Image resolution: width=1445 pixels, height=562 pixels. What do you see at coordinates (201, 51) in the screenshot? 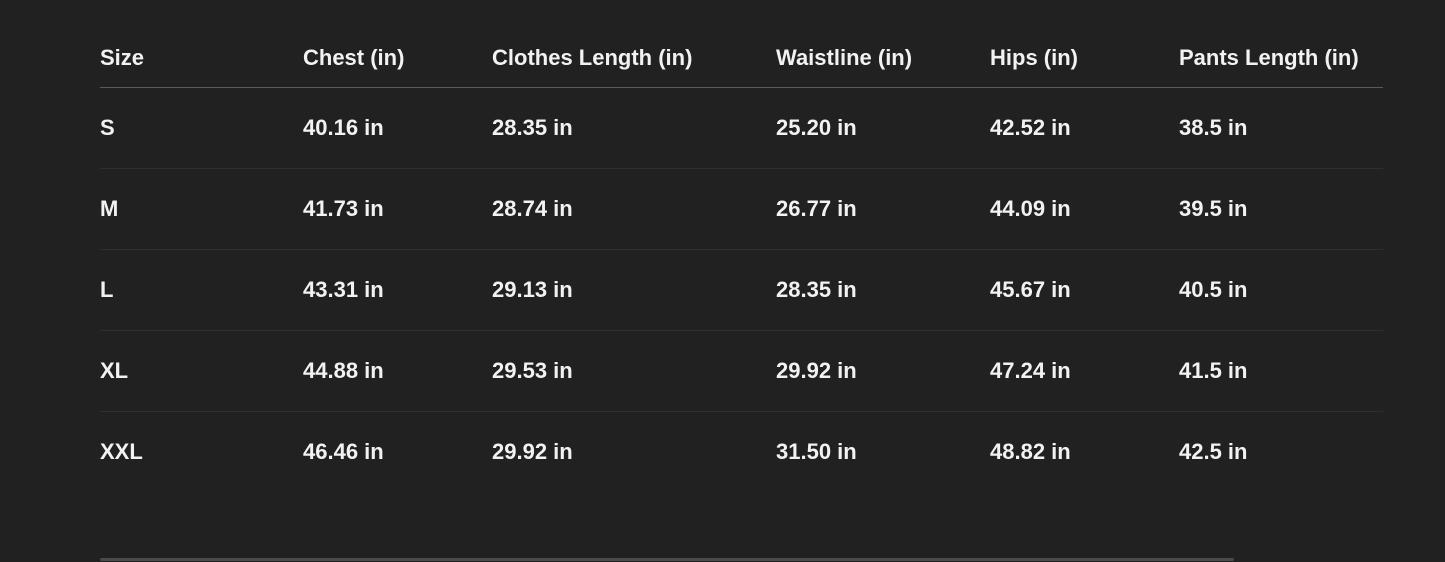
I see `header-size: Size` at bounding box center [201, 51].